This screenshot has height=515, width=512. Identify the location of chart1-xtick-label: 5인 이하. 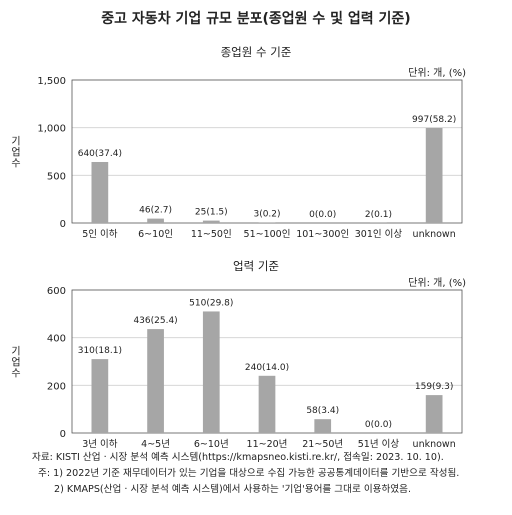
(100, 234).